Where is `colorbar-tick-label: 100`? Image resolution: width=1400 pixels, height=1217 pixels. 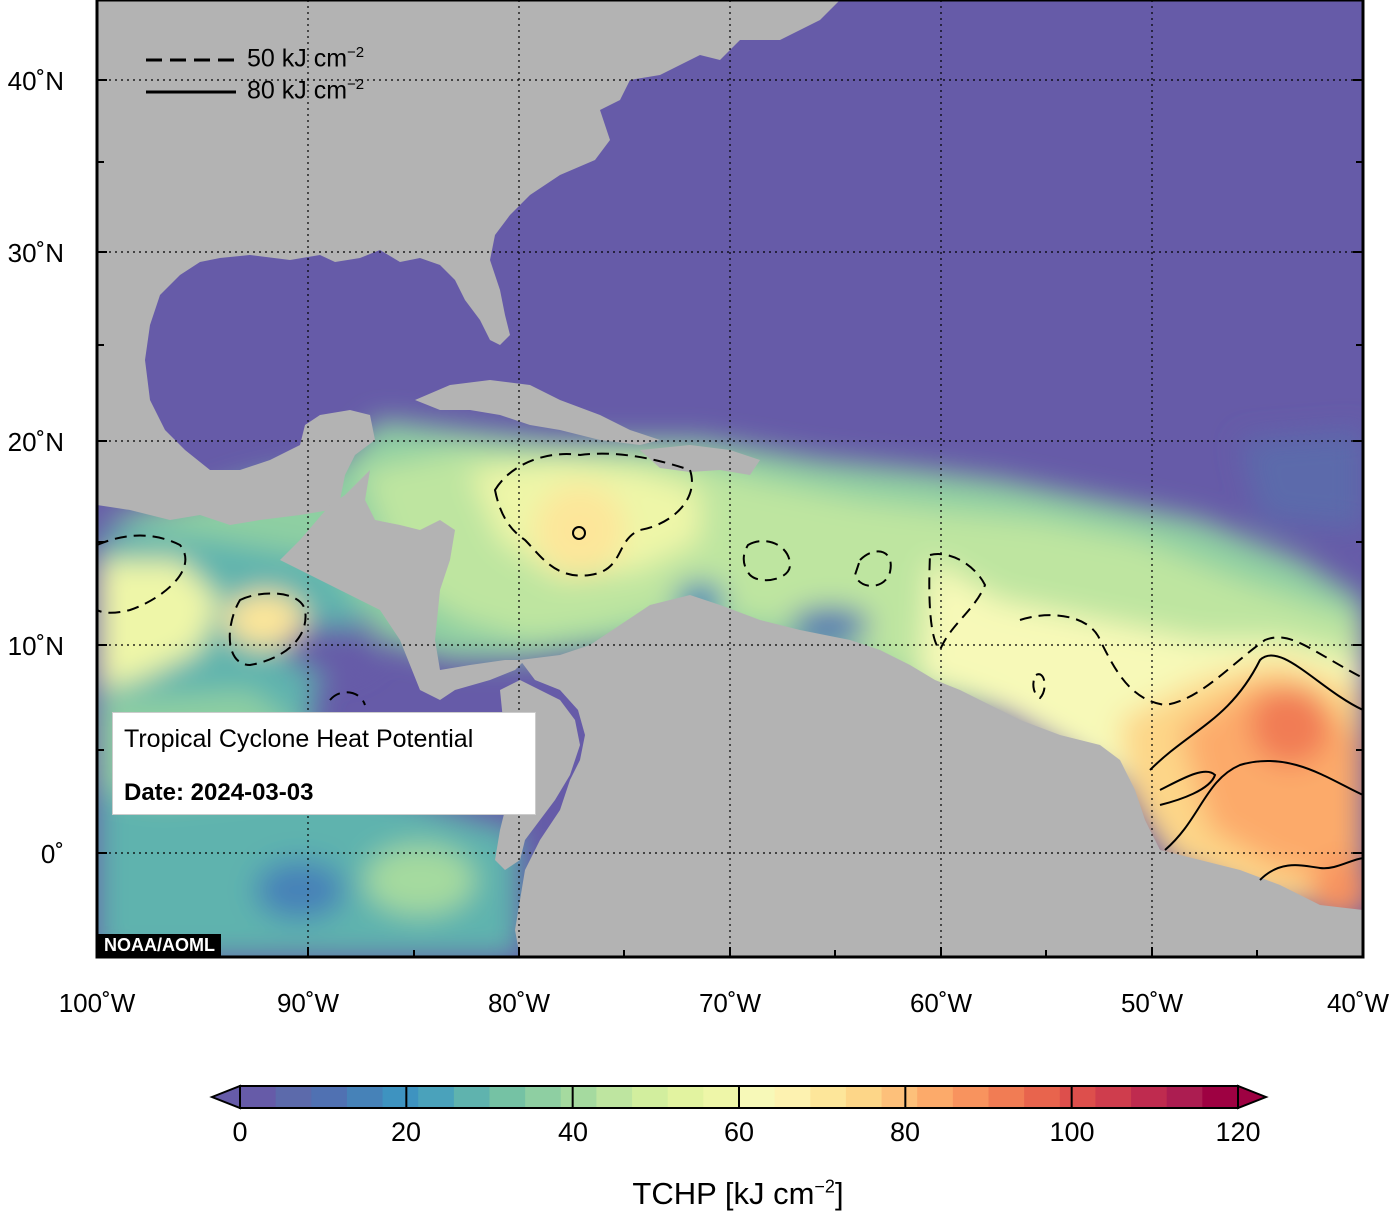
colorbar-tick-label: 100 is located at coordinates (1072, 1132).